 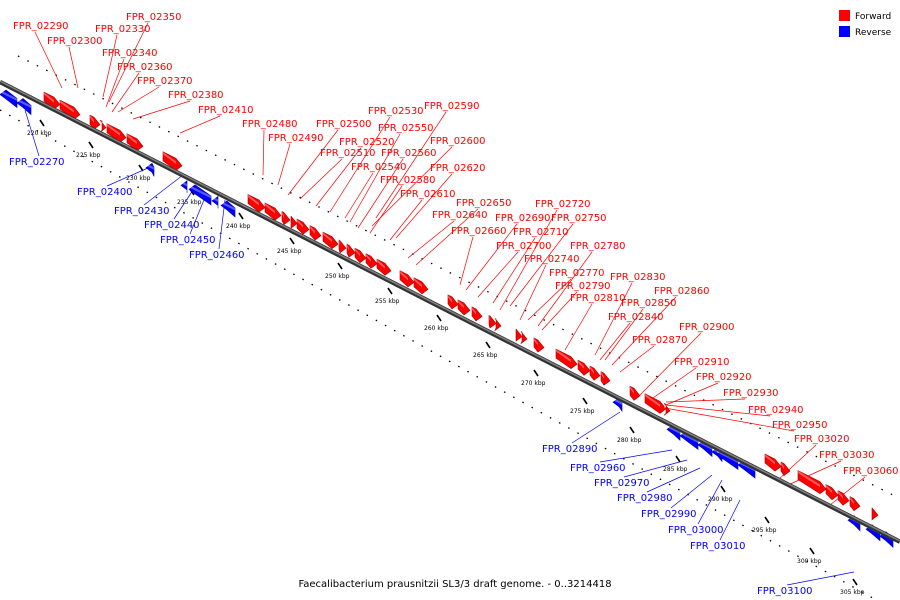 What do you see at coordinates (598, 298) in the screenshot?
I see `forward-gene-label: FPR_02810` at bounding box center [598, 298].